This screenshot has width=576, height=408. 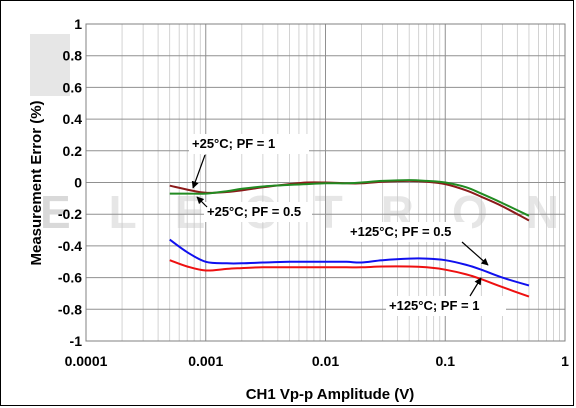 What do you see at coordinates (325, 361) in the screenshot?
I see `x-tick-label: 0.01` at bounding box center [325, 361].